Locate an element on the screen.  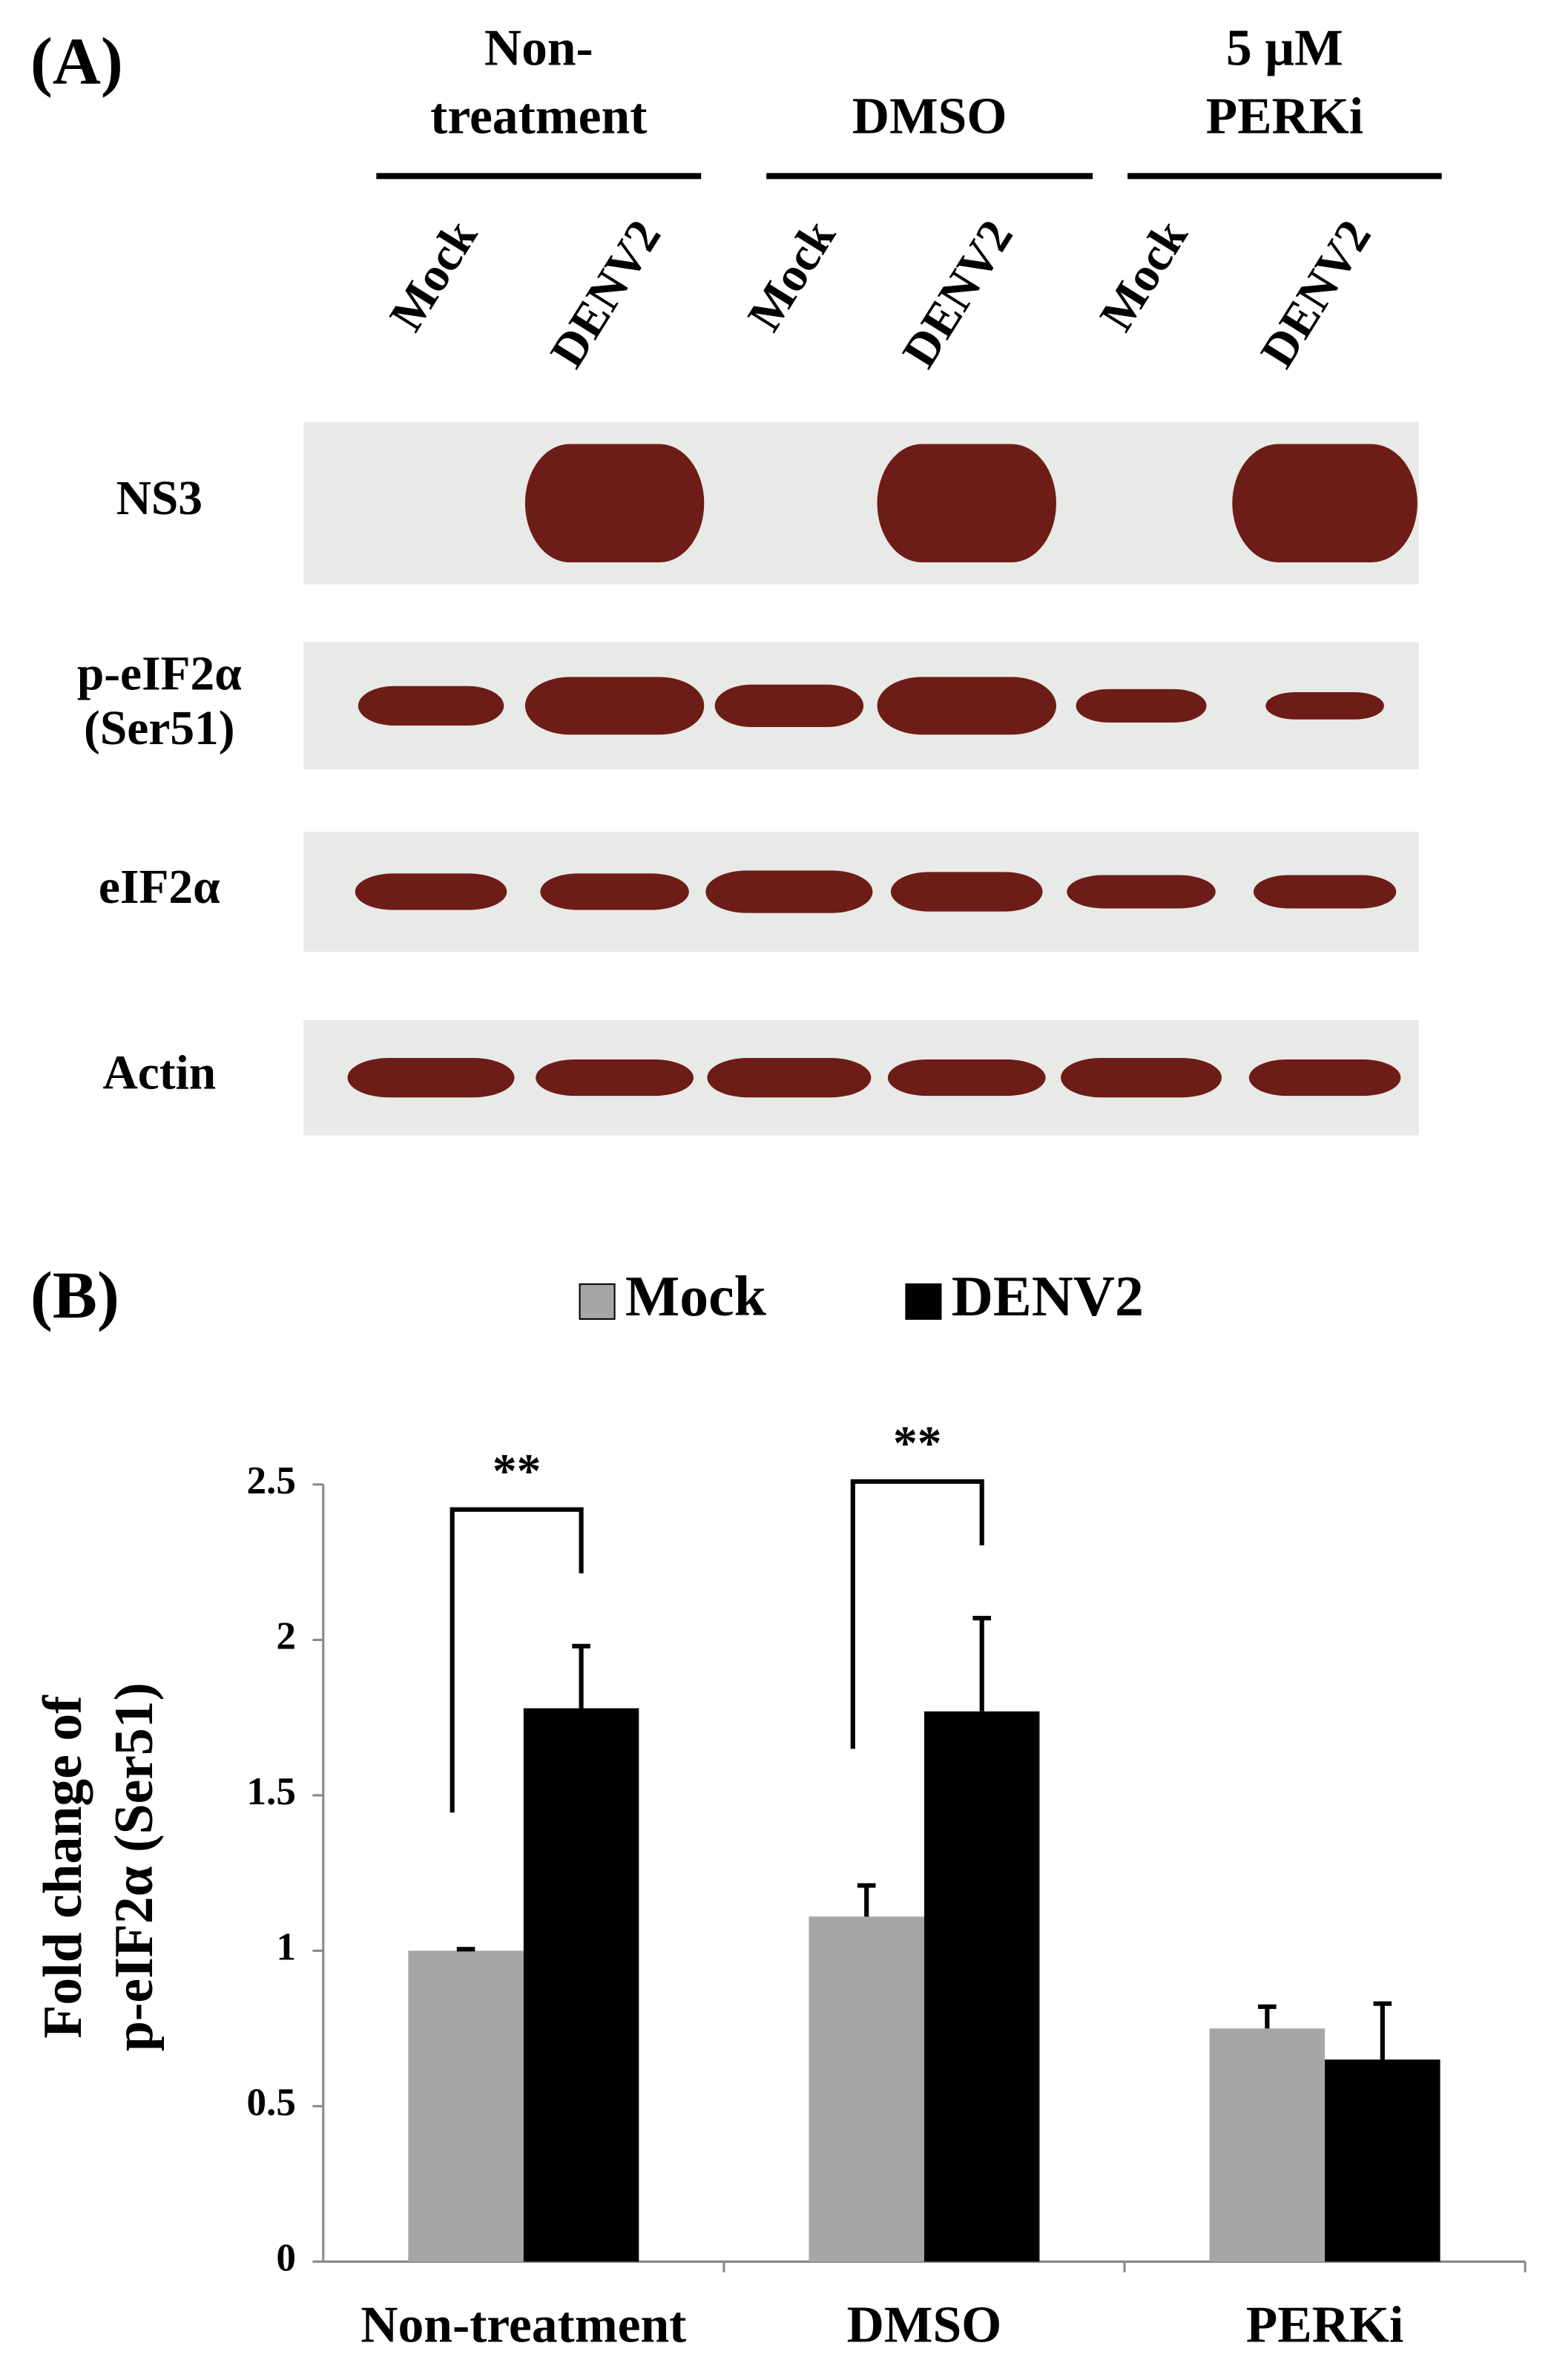
x-tick-label: Non-treatment is located at coordinates (523, 2324).